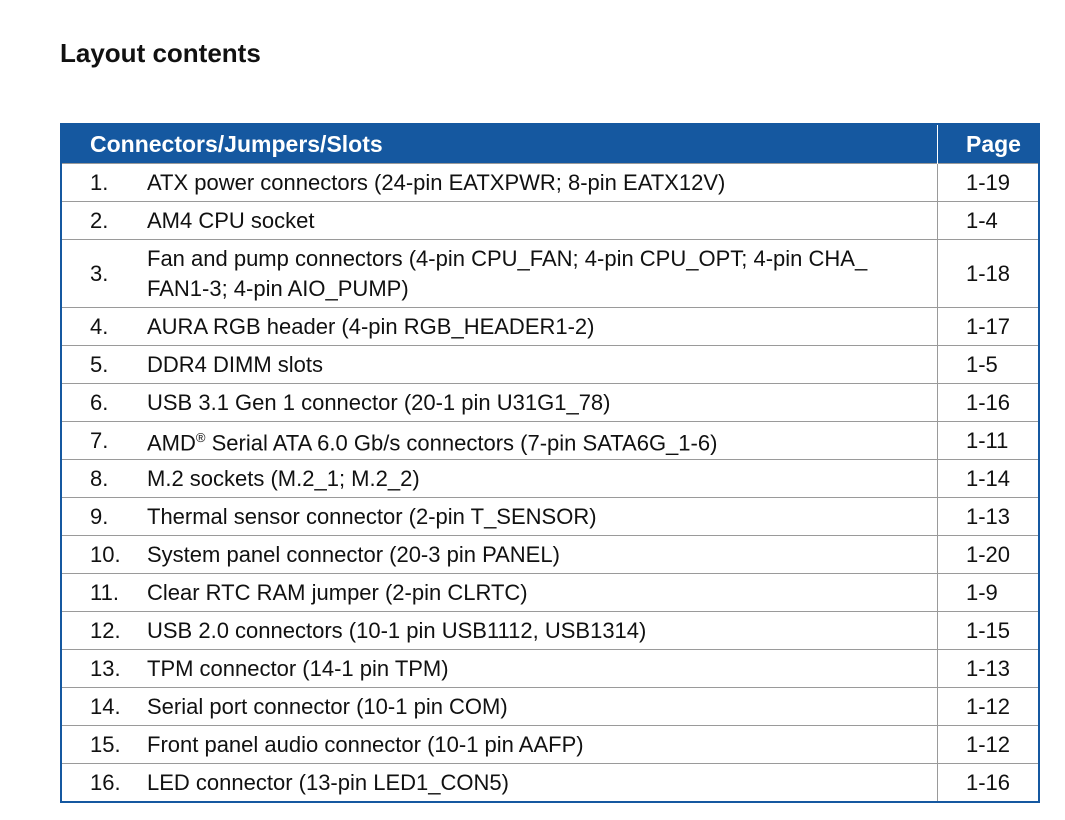  What do you see at coordinates (988, 554) in the screenshot?
I see `row-page: 1-20` at bounding box center [988, 554].